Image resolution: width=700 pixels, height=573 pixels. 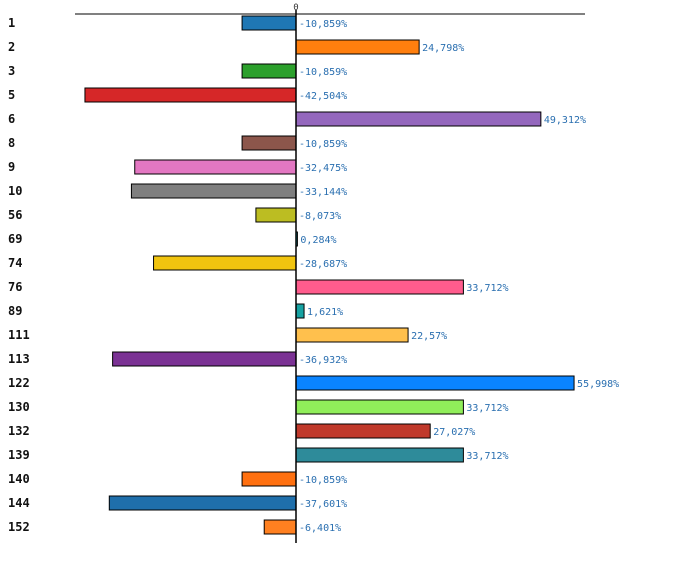 What do you see at coordinates (15, 287) in the screenshot?
I see `category-label-76: 76` at bounding box center [15, 287].